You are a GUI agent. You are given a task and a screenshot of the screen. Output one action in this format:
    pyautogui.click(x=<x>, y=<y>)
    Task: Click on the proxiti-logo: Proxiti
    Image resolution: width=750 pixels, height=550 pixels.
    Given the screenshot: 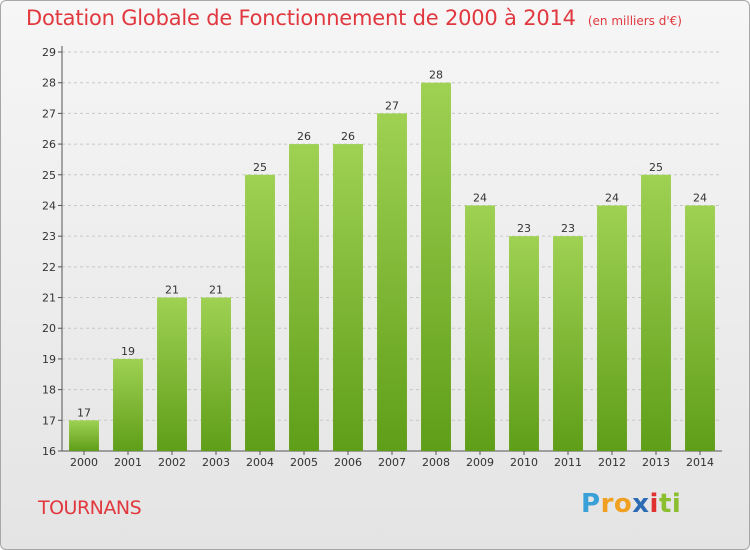 What is the action you would take?
    pyautogui.click(x=631, y=504)
    